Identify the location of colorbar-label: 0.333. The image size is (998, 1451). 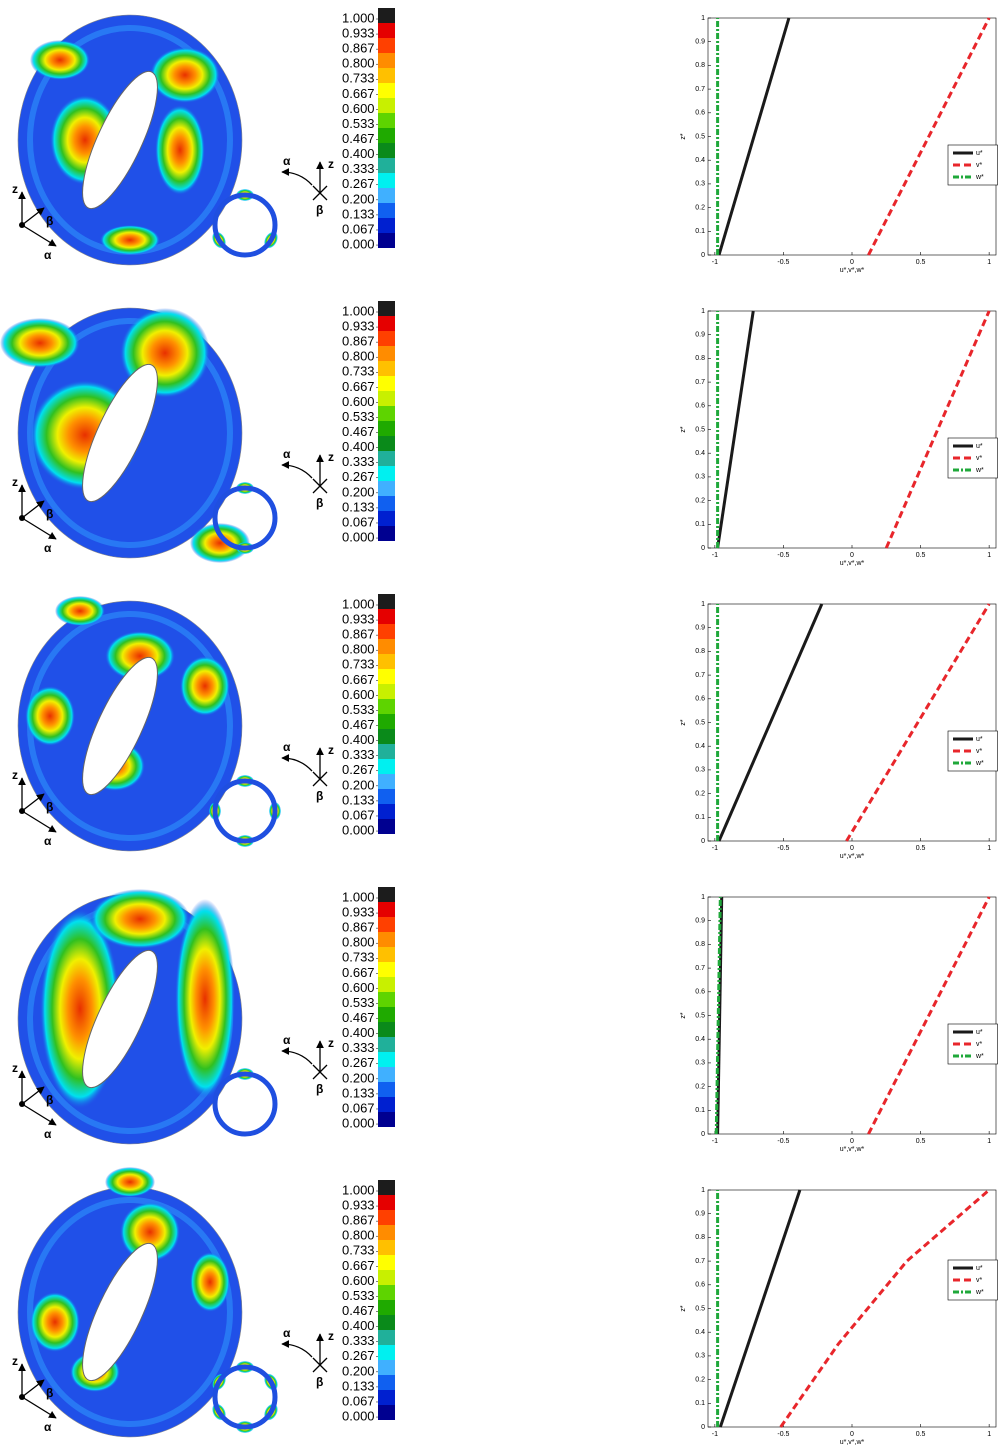
(358, 168).